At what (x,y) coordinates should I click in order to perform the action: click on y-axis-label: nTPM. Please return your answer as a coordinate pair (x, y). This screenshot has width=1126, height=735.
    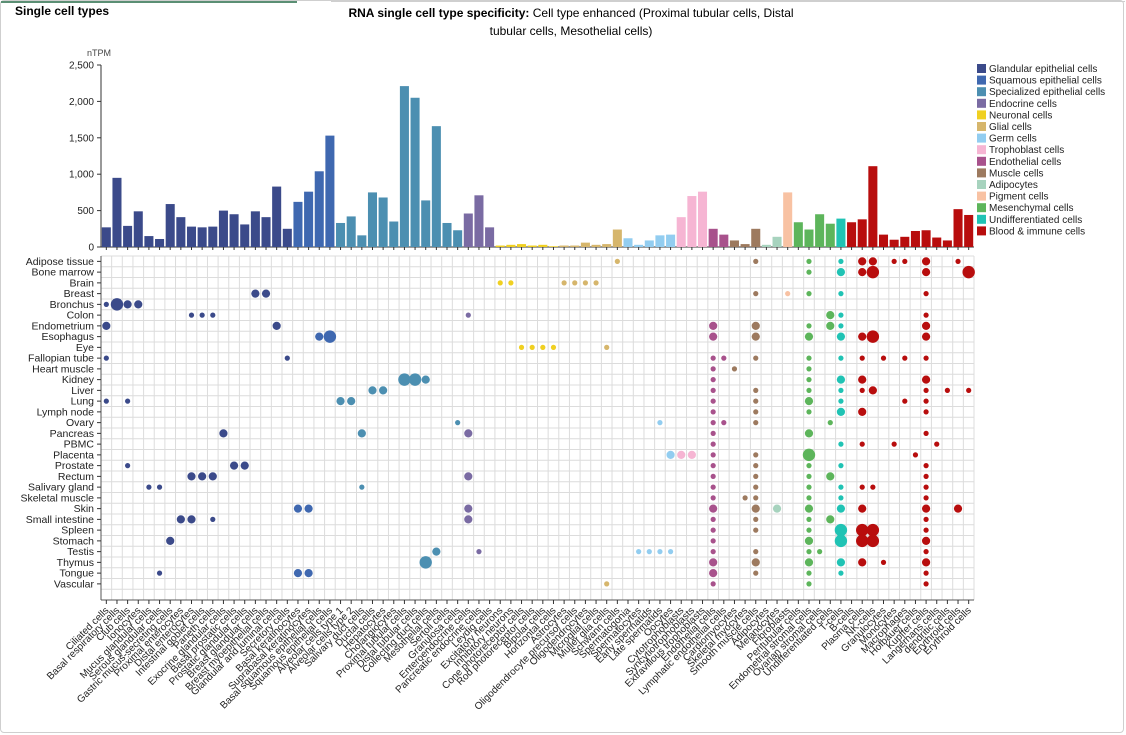
    Looking at the image, I should click on (99, 53).